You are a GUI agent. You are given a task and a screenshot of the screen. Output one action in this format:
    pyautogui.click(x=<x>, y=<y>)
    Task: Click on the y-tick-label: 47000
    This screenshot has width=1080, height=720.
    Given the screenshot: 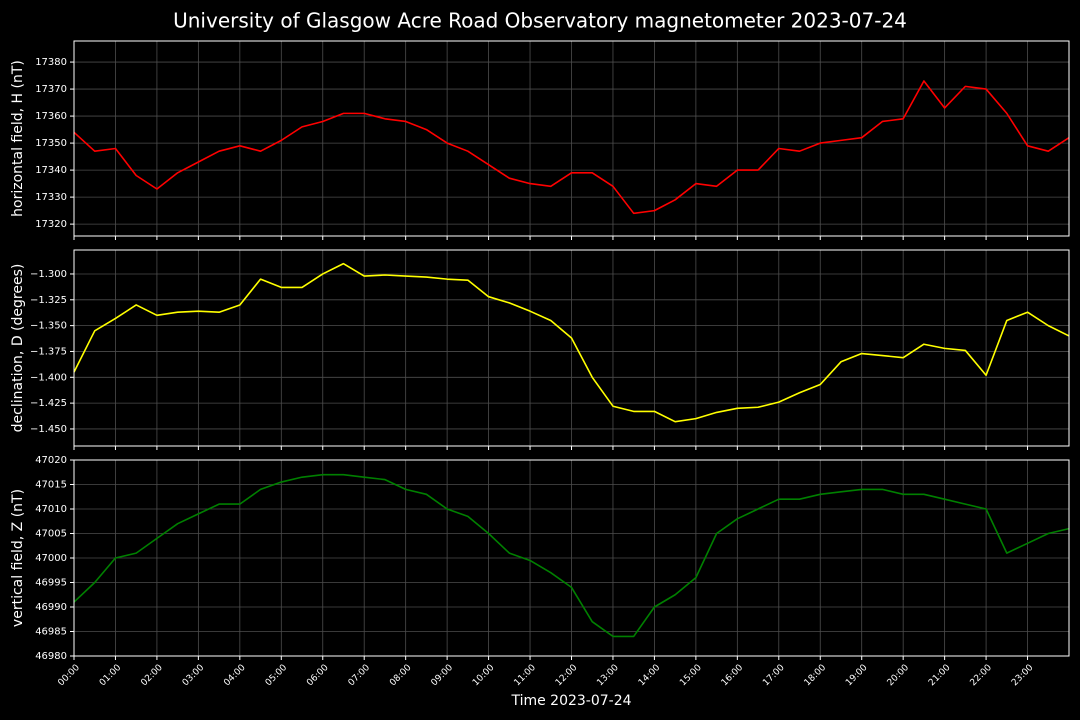 What is the action you would take?
    pyautogui.click(x=51, y=558)
    